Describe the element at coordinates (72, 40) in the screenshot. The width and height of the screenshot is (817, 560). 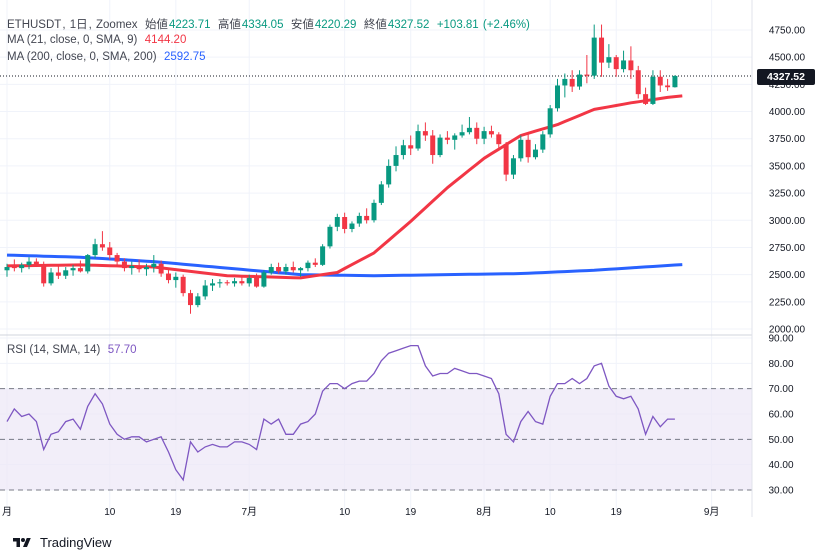
I see `ma21-label: MA (21, close, 0, SMA, 9)` at that location.